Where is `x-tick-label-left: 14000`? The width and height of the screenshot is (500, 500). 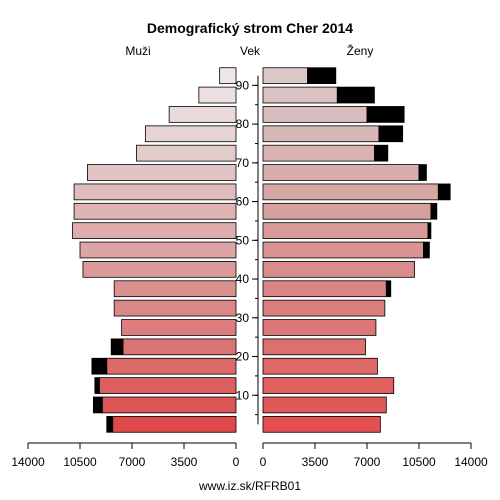
x-tick-label-left: 14000 is located at coordinates (28, 462).